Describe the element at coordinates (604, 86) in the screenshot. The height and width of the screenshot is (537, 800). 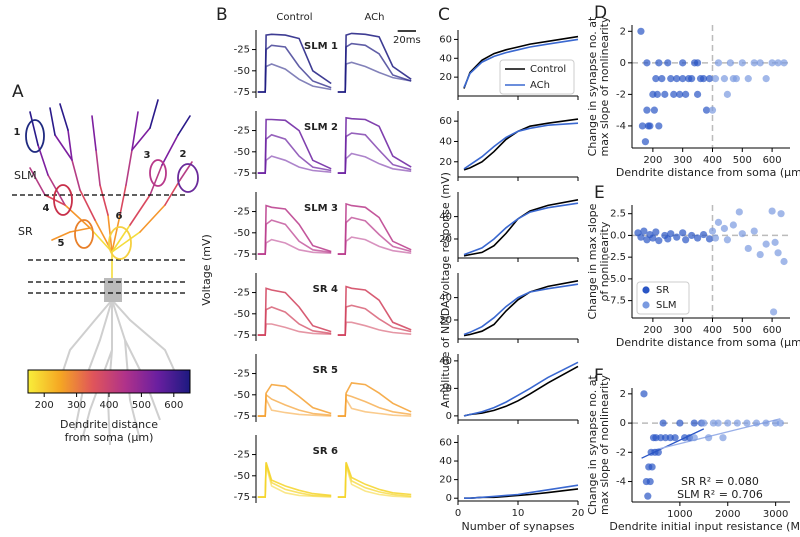
I see `y-axis-label: max slope of nonlinearity` at that location.